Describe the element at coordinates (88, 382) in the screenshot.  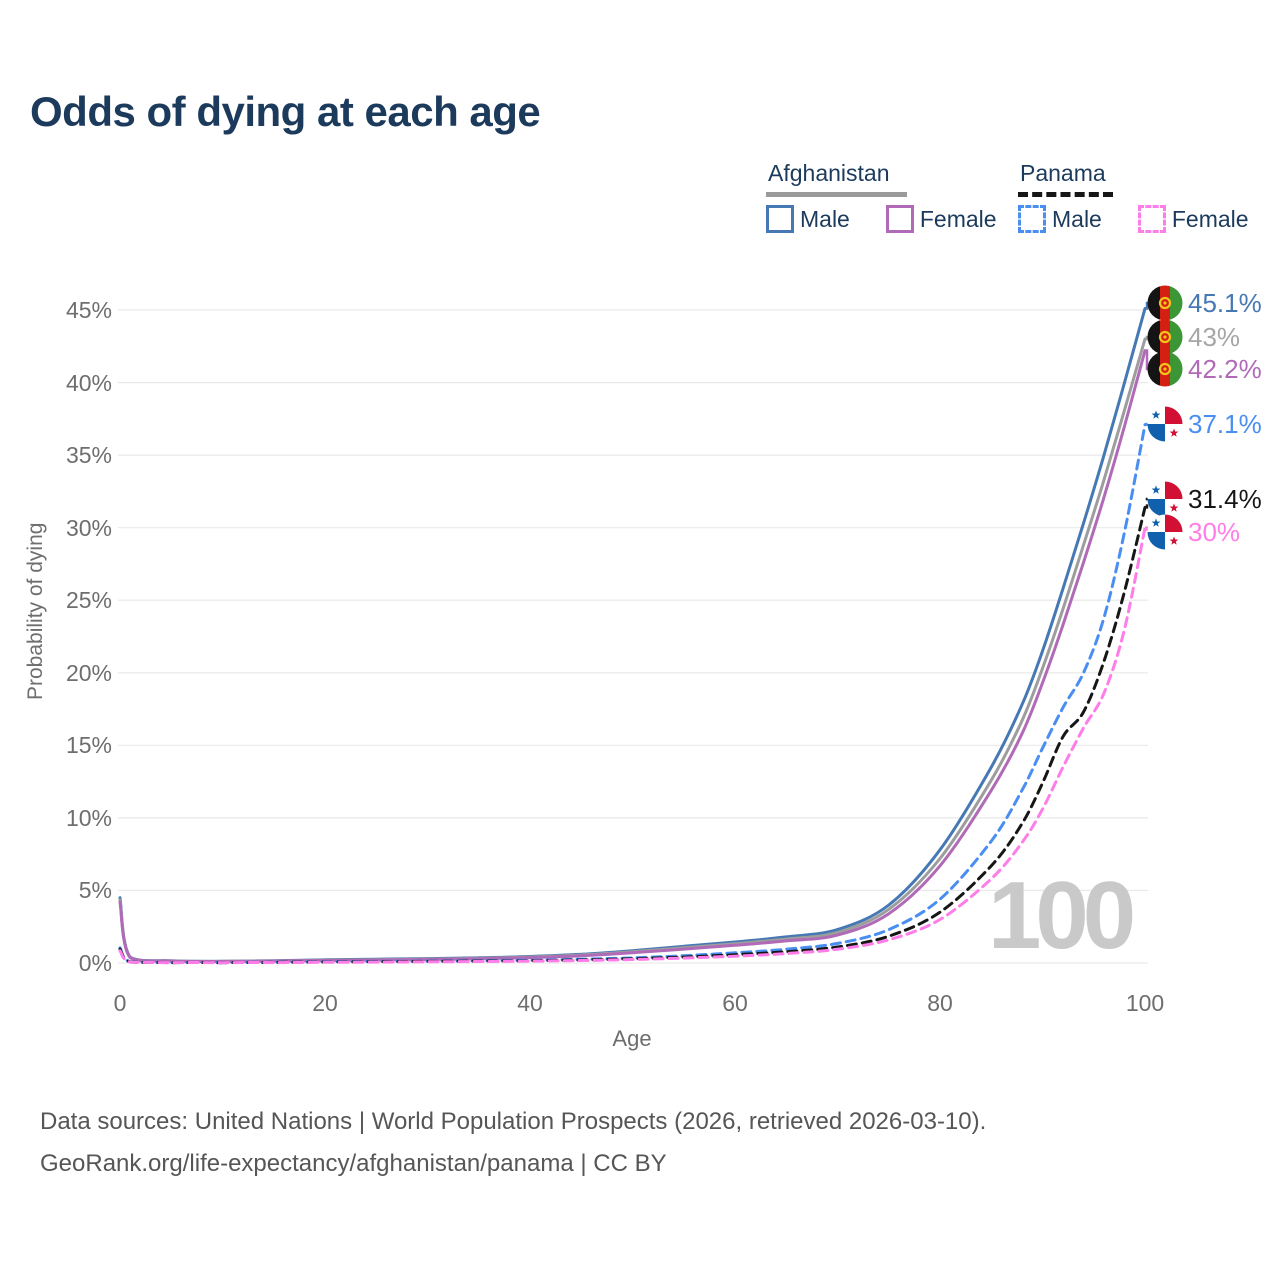
I see `y-tick-label: 40%` at that location.